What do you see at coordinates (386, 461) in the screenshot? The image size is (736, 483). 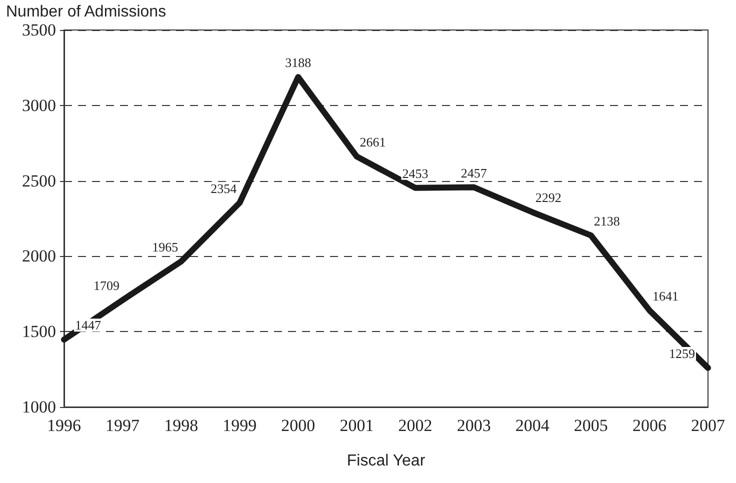 I see `x-axis-title: Fiscal Year` at bounding box center [386, 461].